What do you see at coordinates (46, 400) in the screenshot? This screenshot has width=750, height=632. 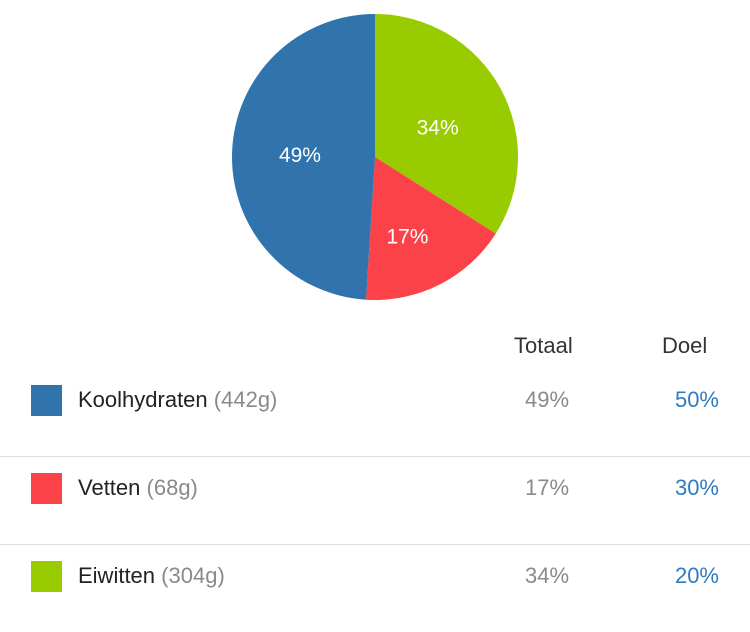 I see `koolhydraten-color-swatch` at bounding box center [46, 400].